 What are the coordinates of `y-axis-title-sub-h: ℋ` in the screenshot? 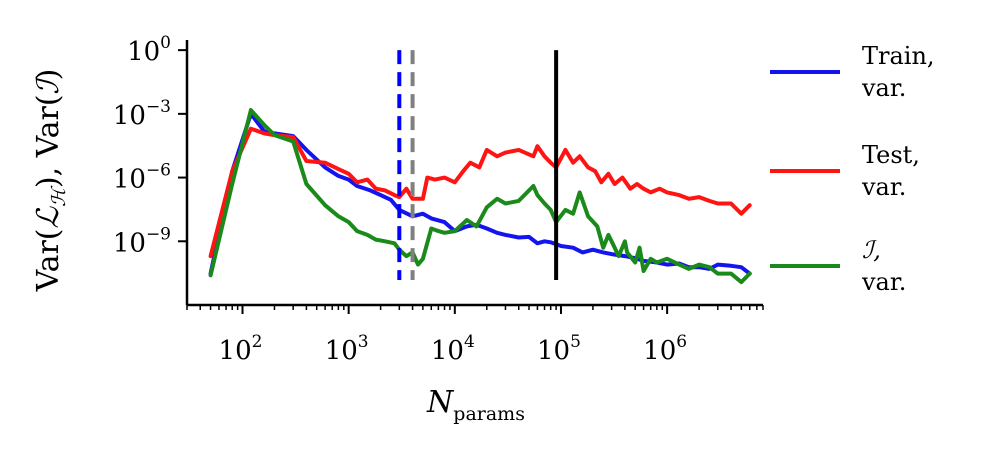 It's located at (59, 196).